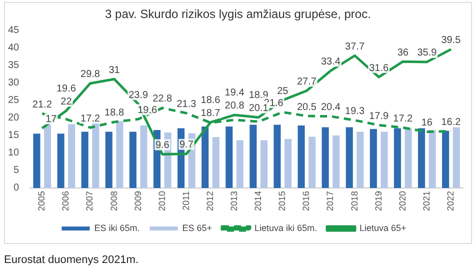  Describe the element at coordinates (89, 201) in the screenshot. I see `x-tick-label: 2007` at that location.